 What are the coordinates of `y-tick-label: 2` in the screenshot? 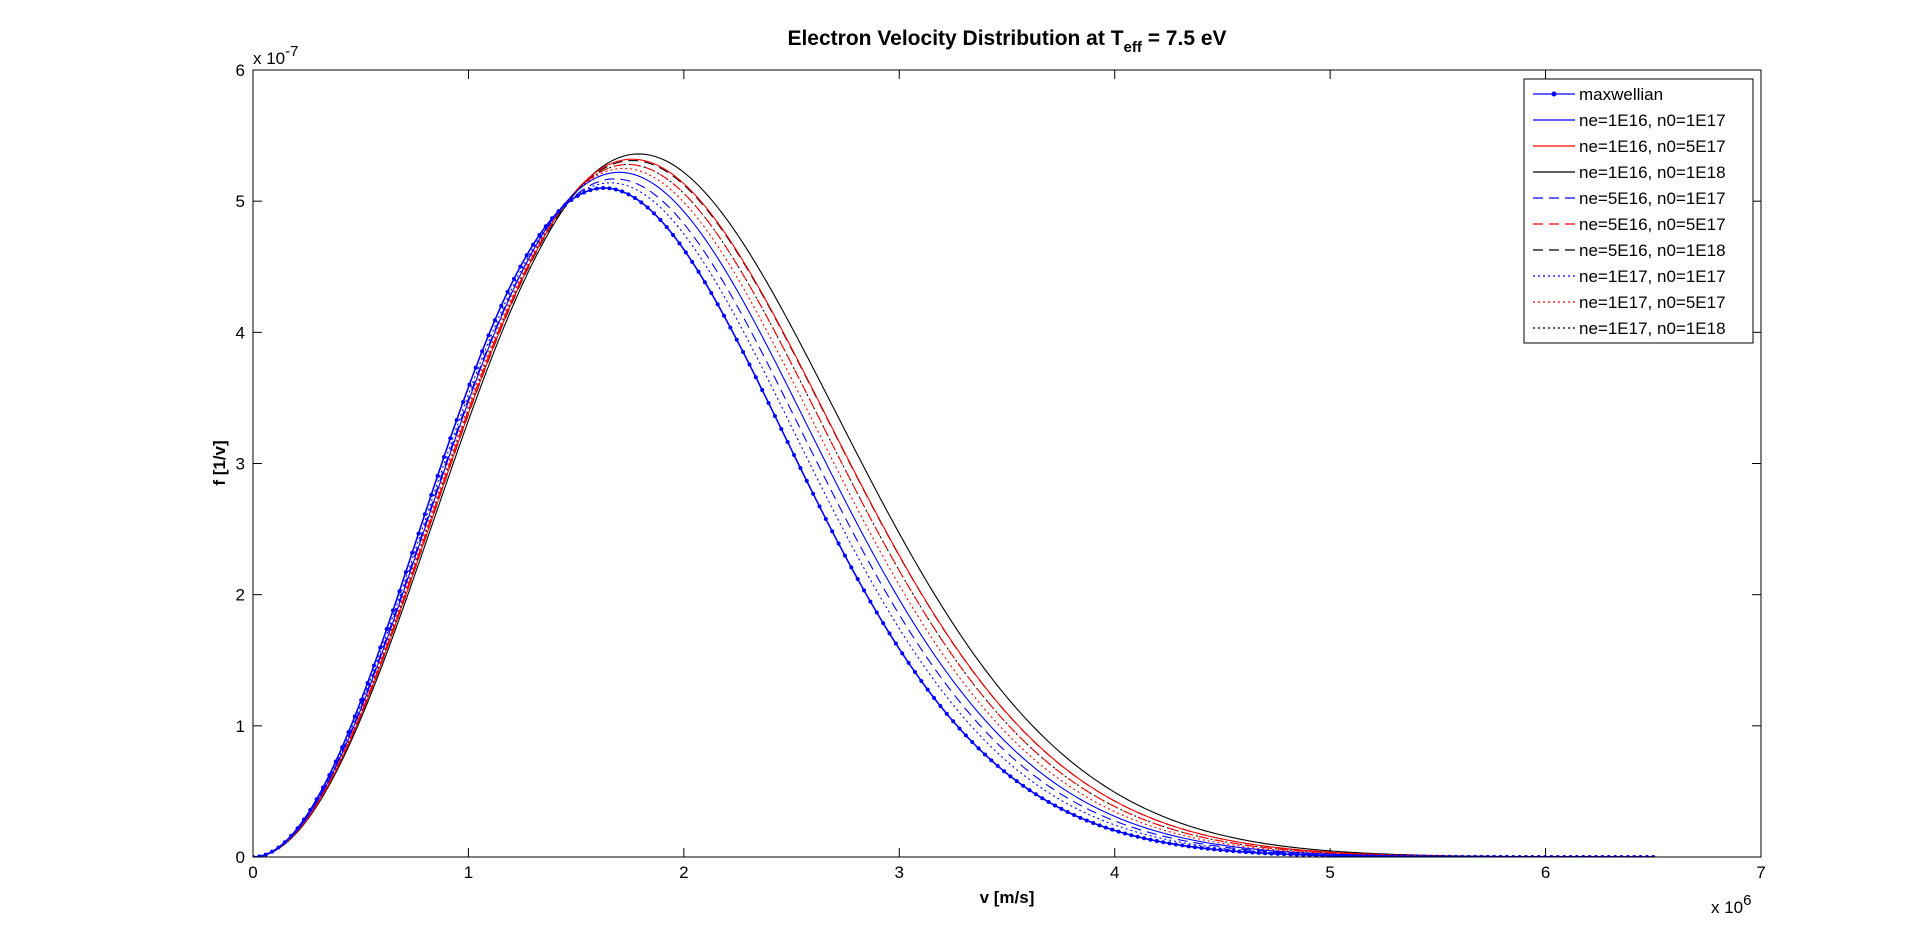 It's located at (240, 595).